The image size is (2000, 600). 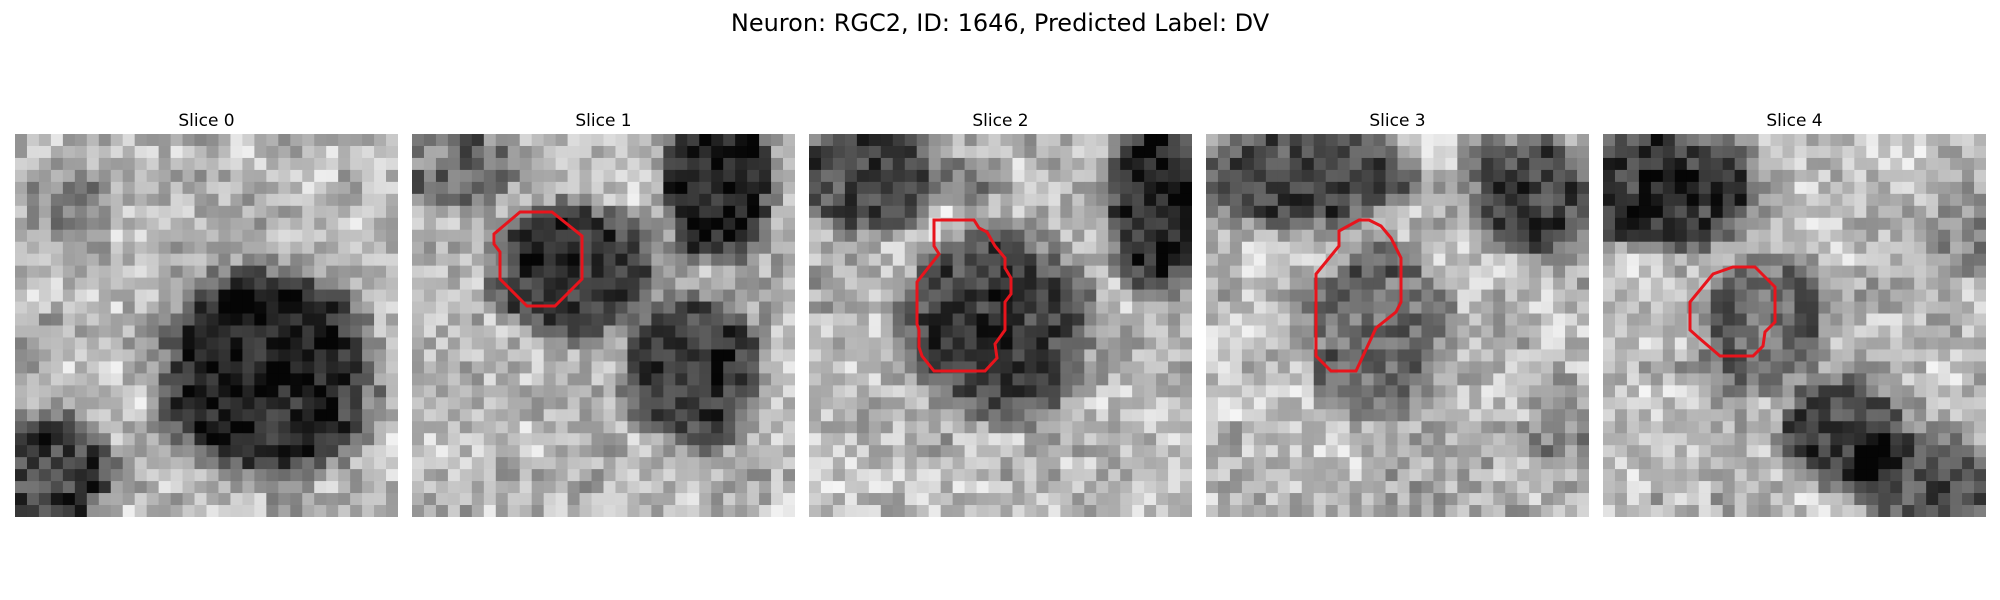 I want to click on panel-title: Slice 0, so click(x=206, y=121).